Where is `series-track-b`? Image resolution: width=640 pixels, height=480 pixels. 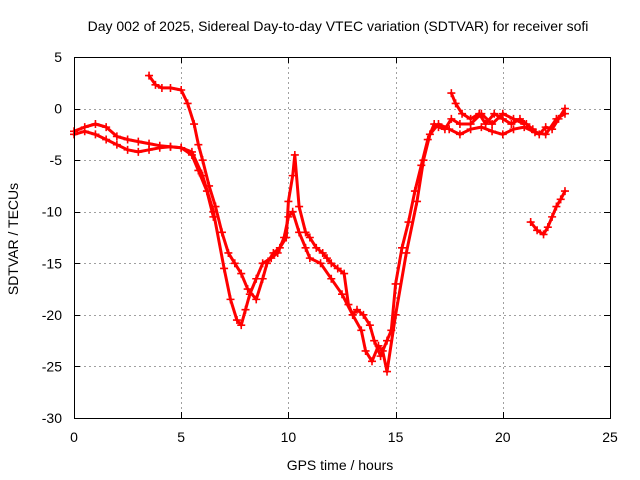
series-track-b is located at coordinates (144, 174).